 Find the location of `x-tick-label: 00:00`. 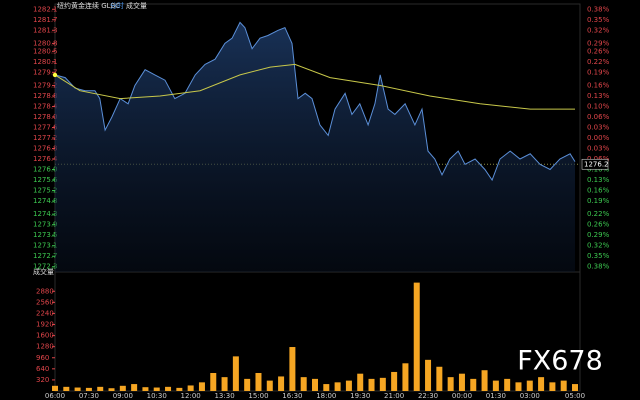

x-tick-label: 00:00 is located at coordinates (462, 396).